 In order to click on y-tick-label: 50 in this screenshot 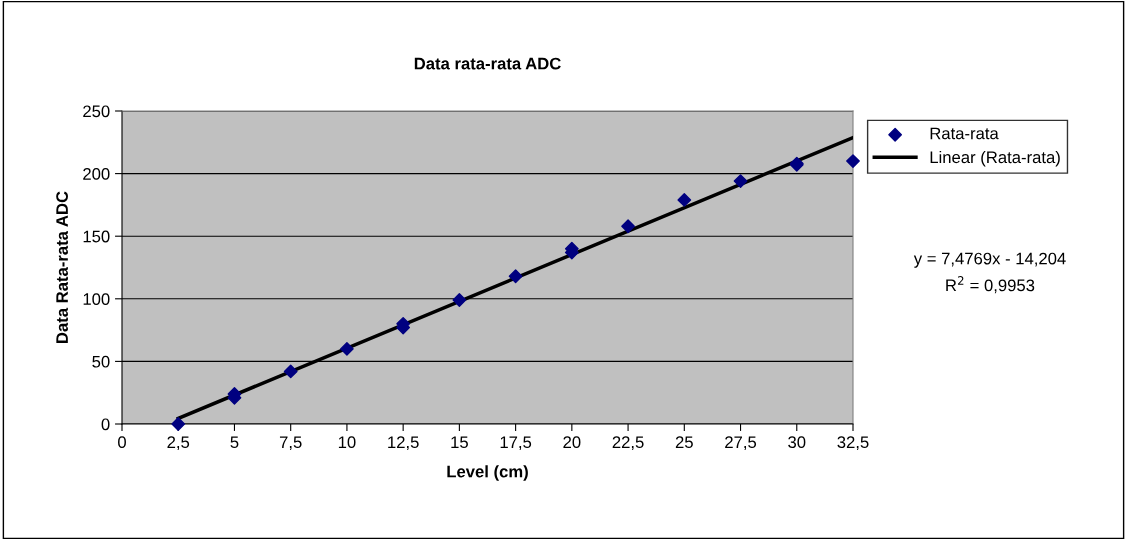, I will do `click(101, 361)`.